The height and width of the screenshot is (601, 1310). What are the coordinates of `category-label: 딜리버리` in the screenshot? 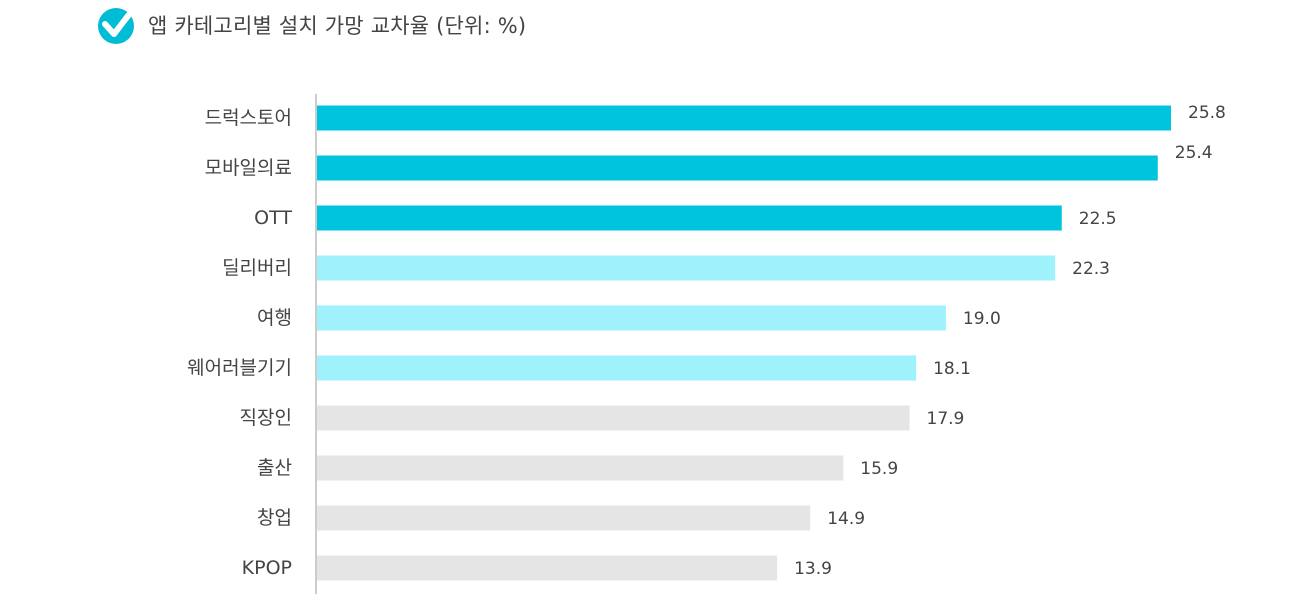 It's located at (257, 268).